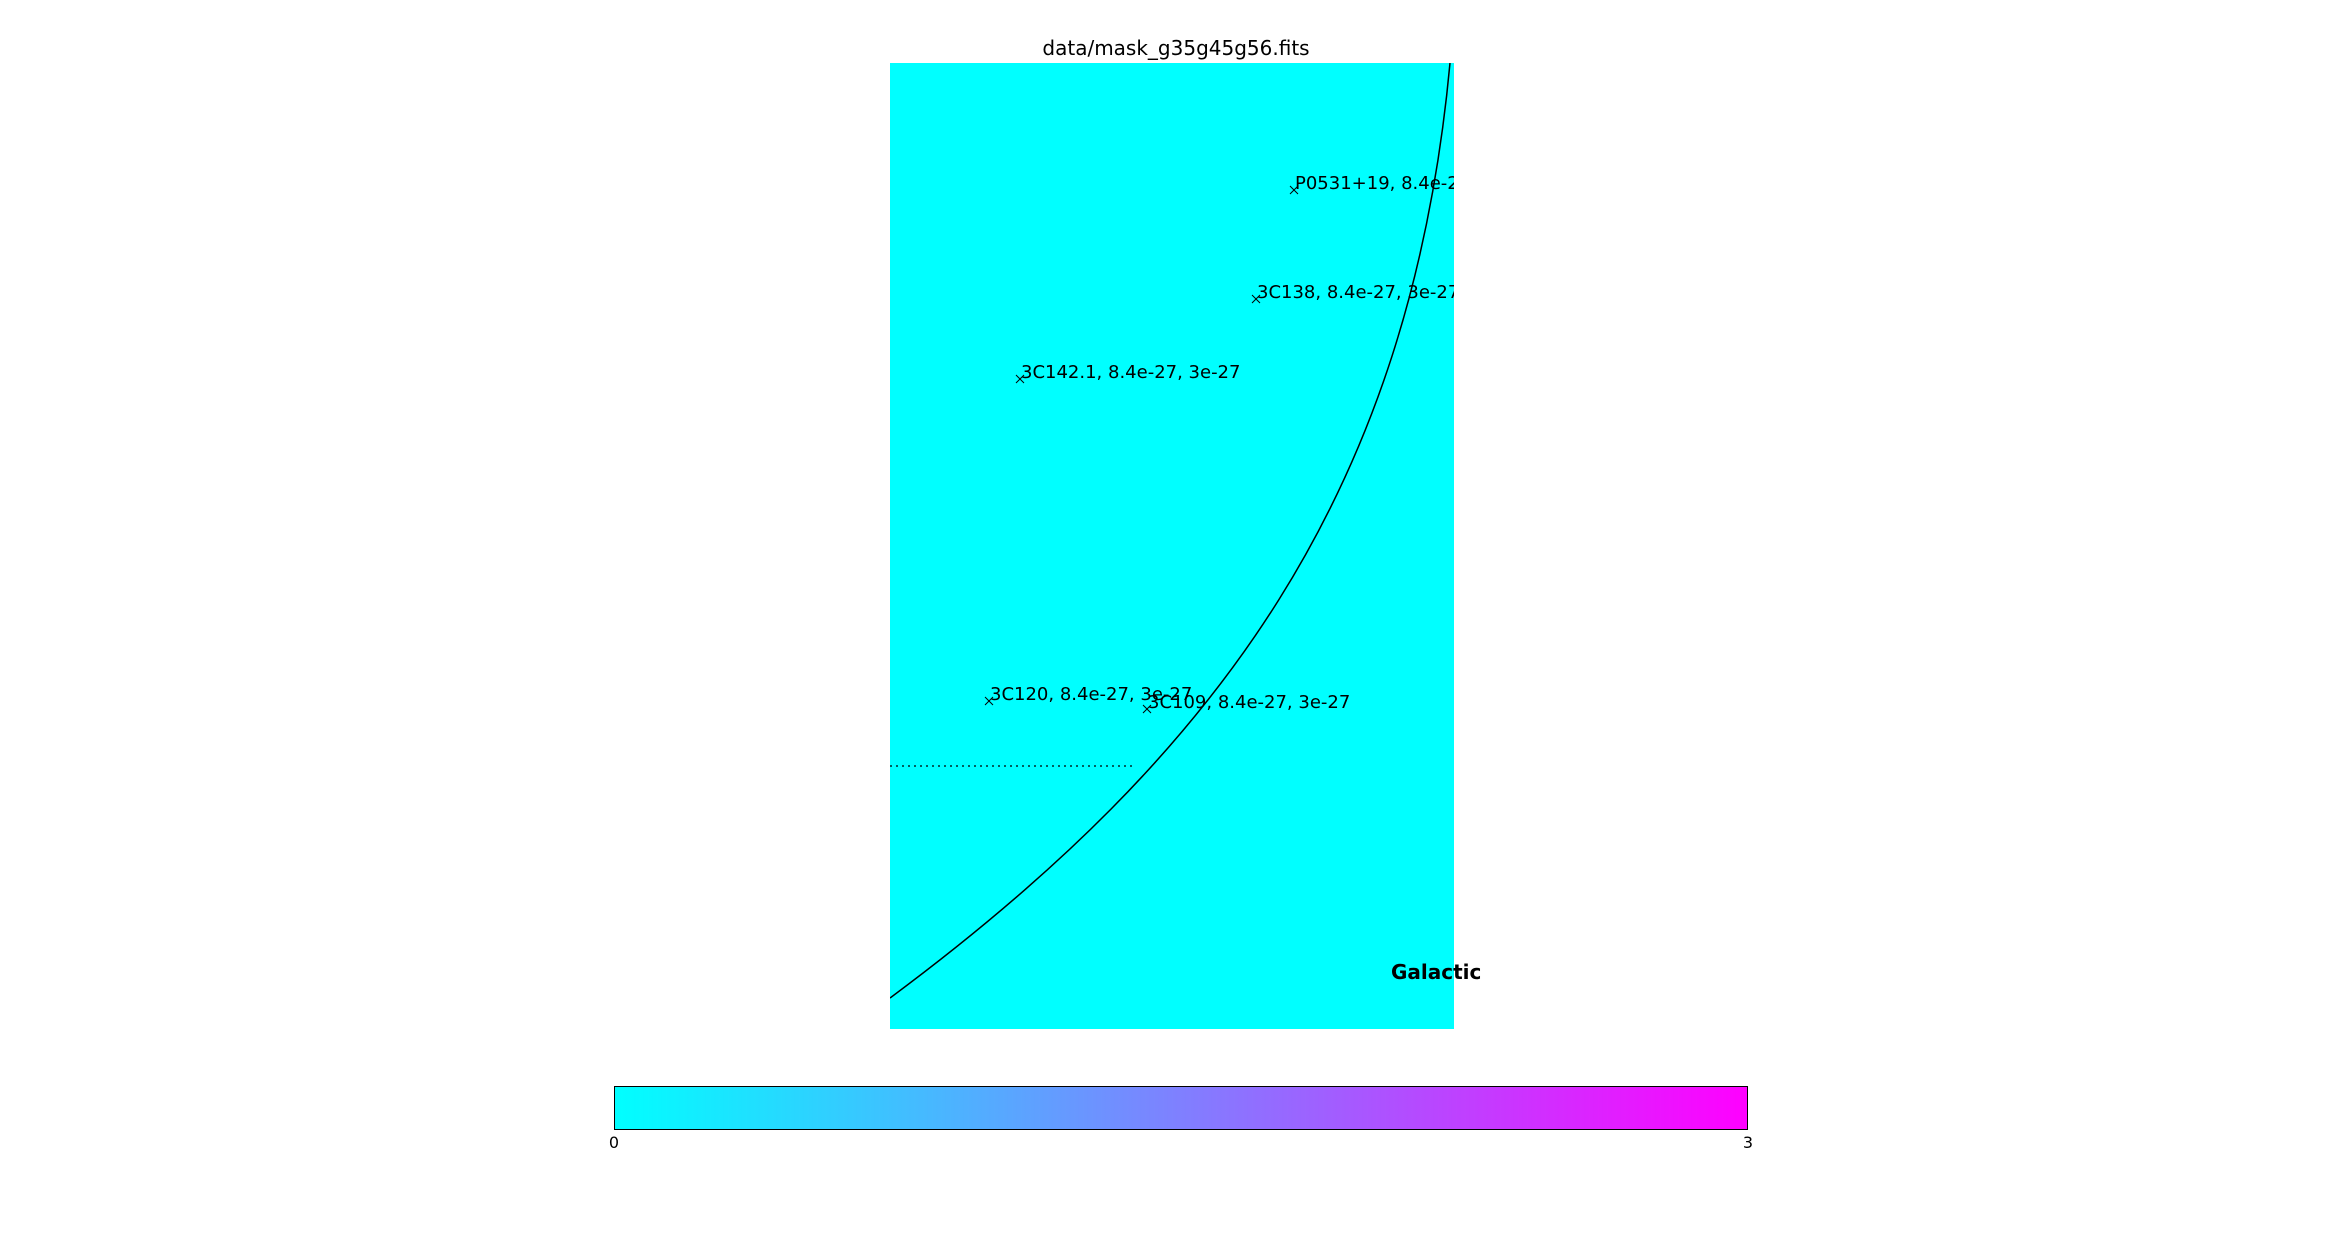 The image size is (2338, 1250). What do you see at coordinates (1249, 702) in the screenshot?
I see `source-label: 3C109, 8.4e-27, 3e-27` at bounding box center [1249, 702].